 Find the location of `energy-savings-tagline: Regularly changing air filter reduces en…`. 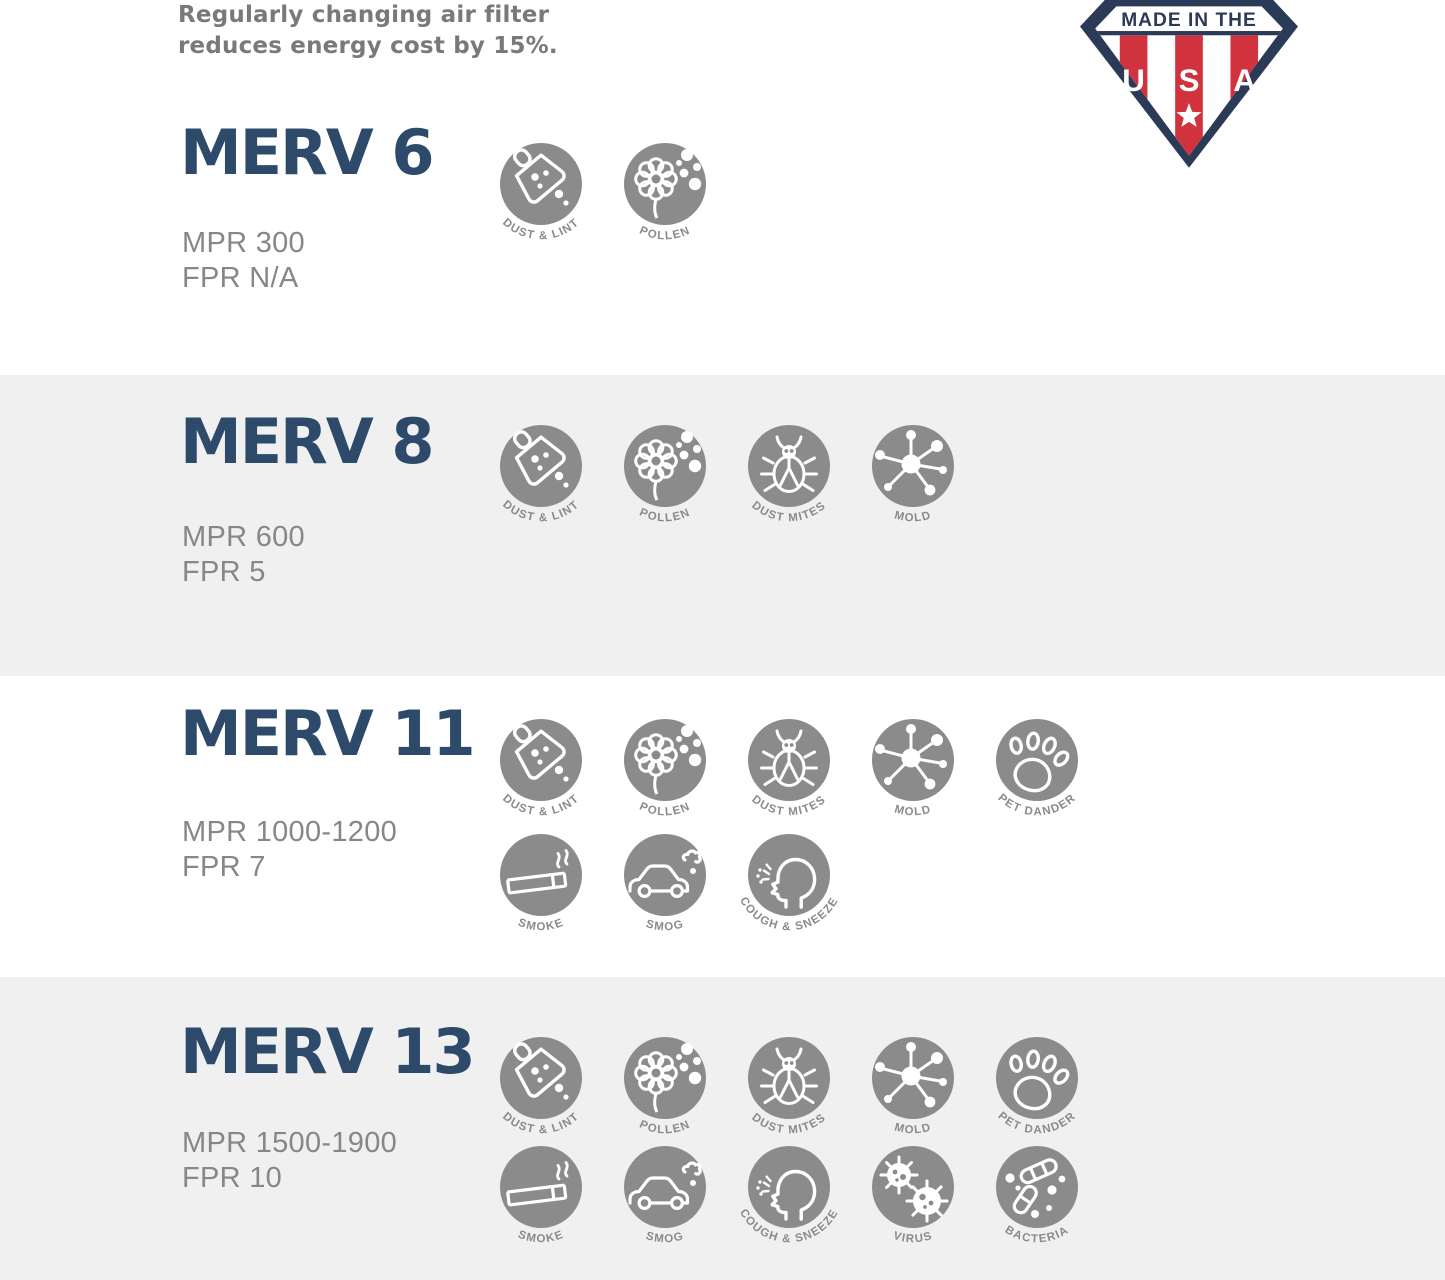

energy-savings-tagline: Regularly changing air filter reduces en… is located at coordinates (368, 31).